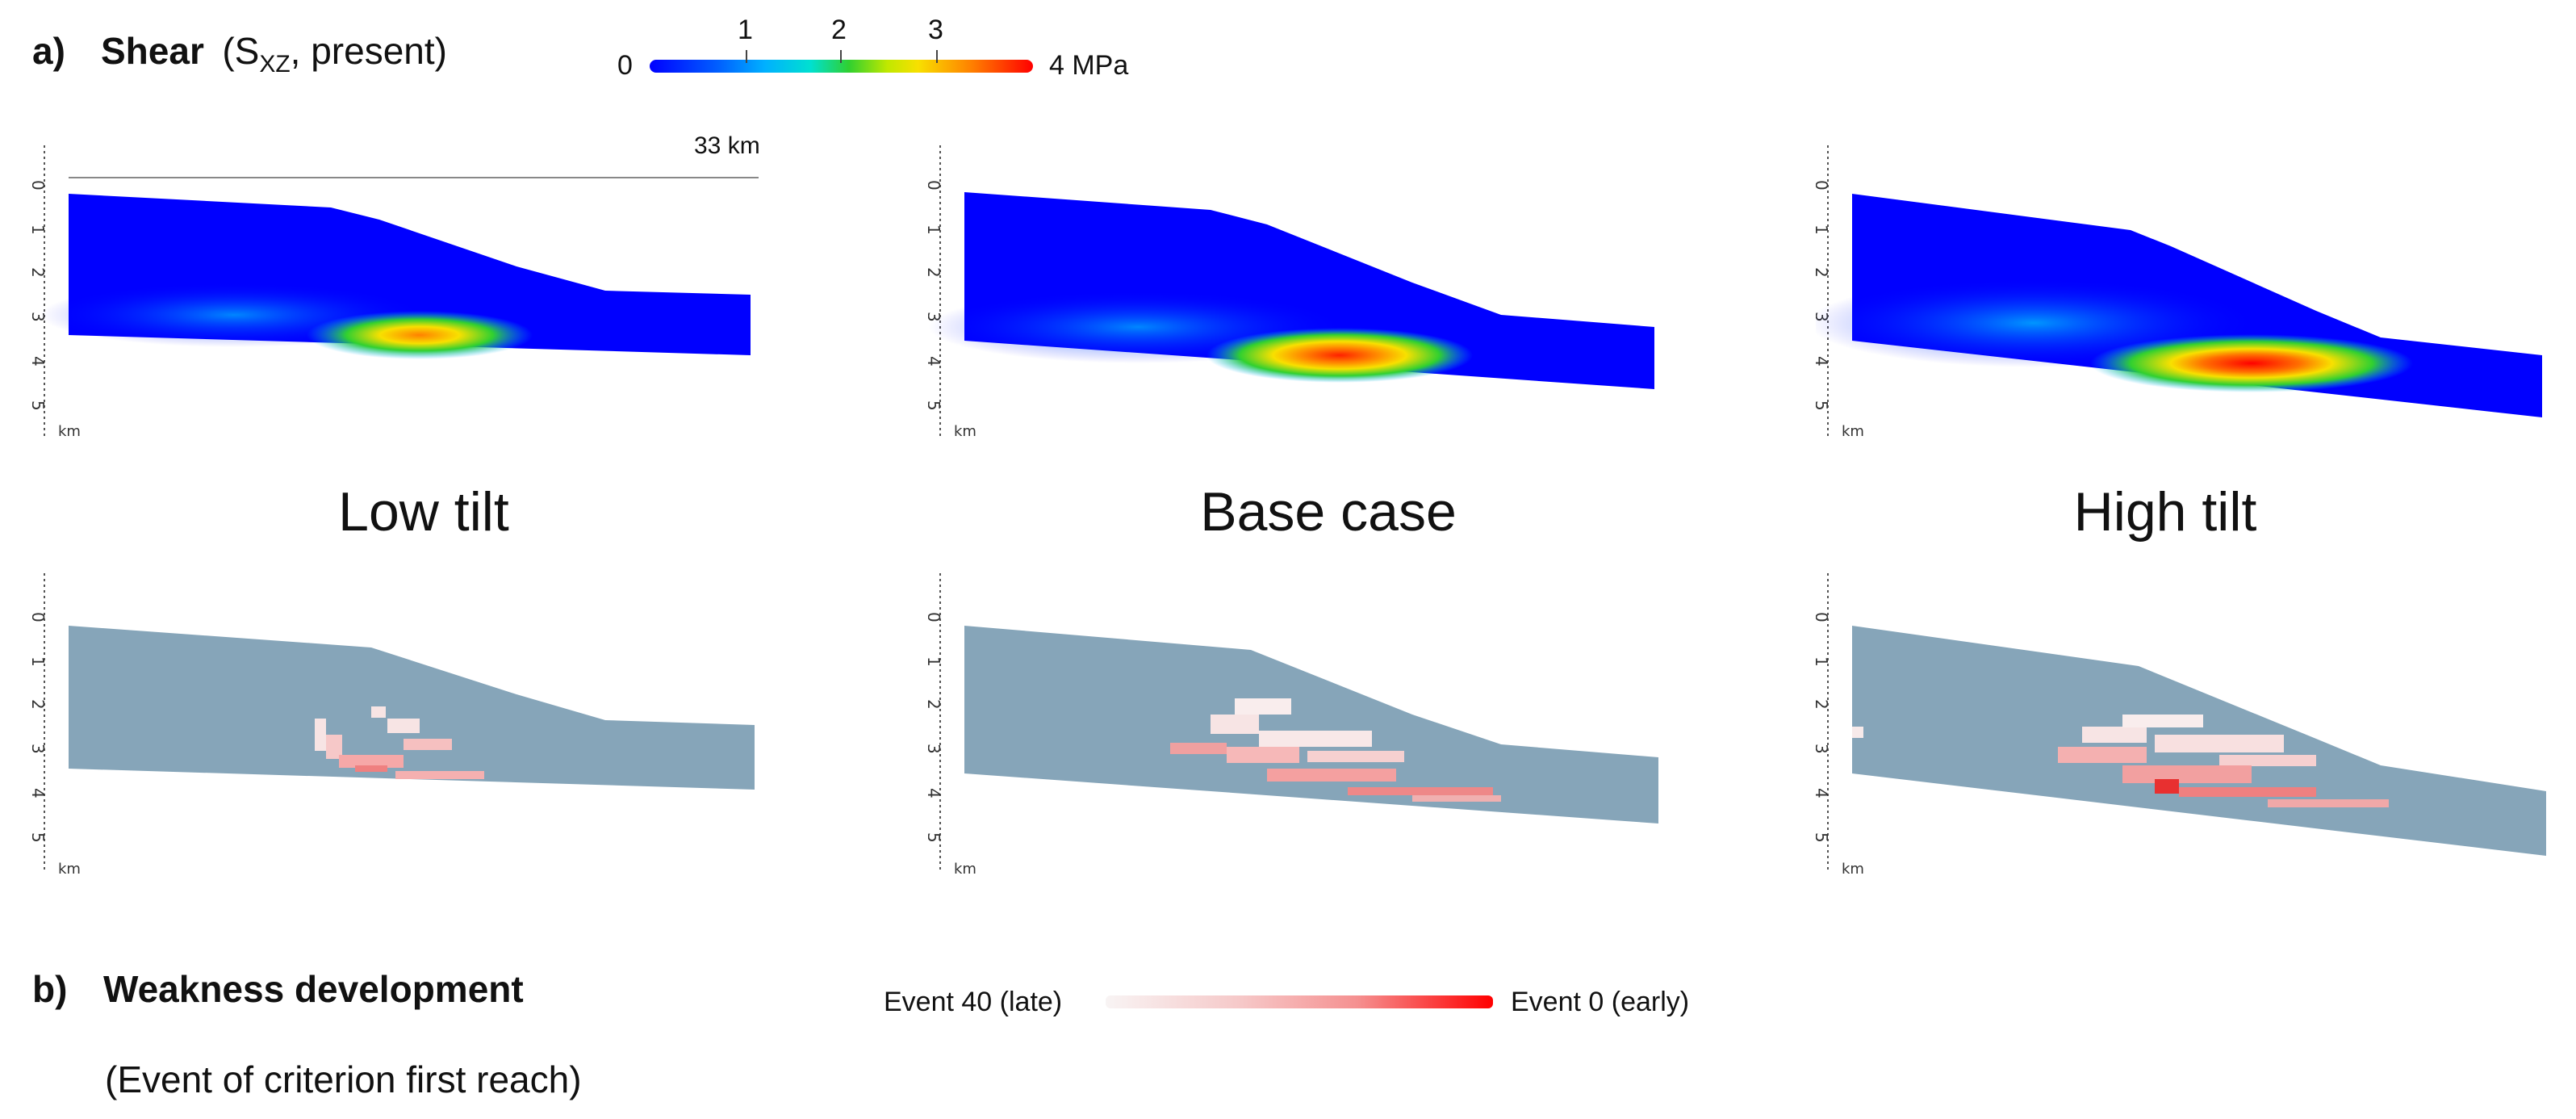 The width and height of the screenshot is (2576, 1119). I want to click on stress-colorbar-max-label: 4 MPa, so click(1089, 65).